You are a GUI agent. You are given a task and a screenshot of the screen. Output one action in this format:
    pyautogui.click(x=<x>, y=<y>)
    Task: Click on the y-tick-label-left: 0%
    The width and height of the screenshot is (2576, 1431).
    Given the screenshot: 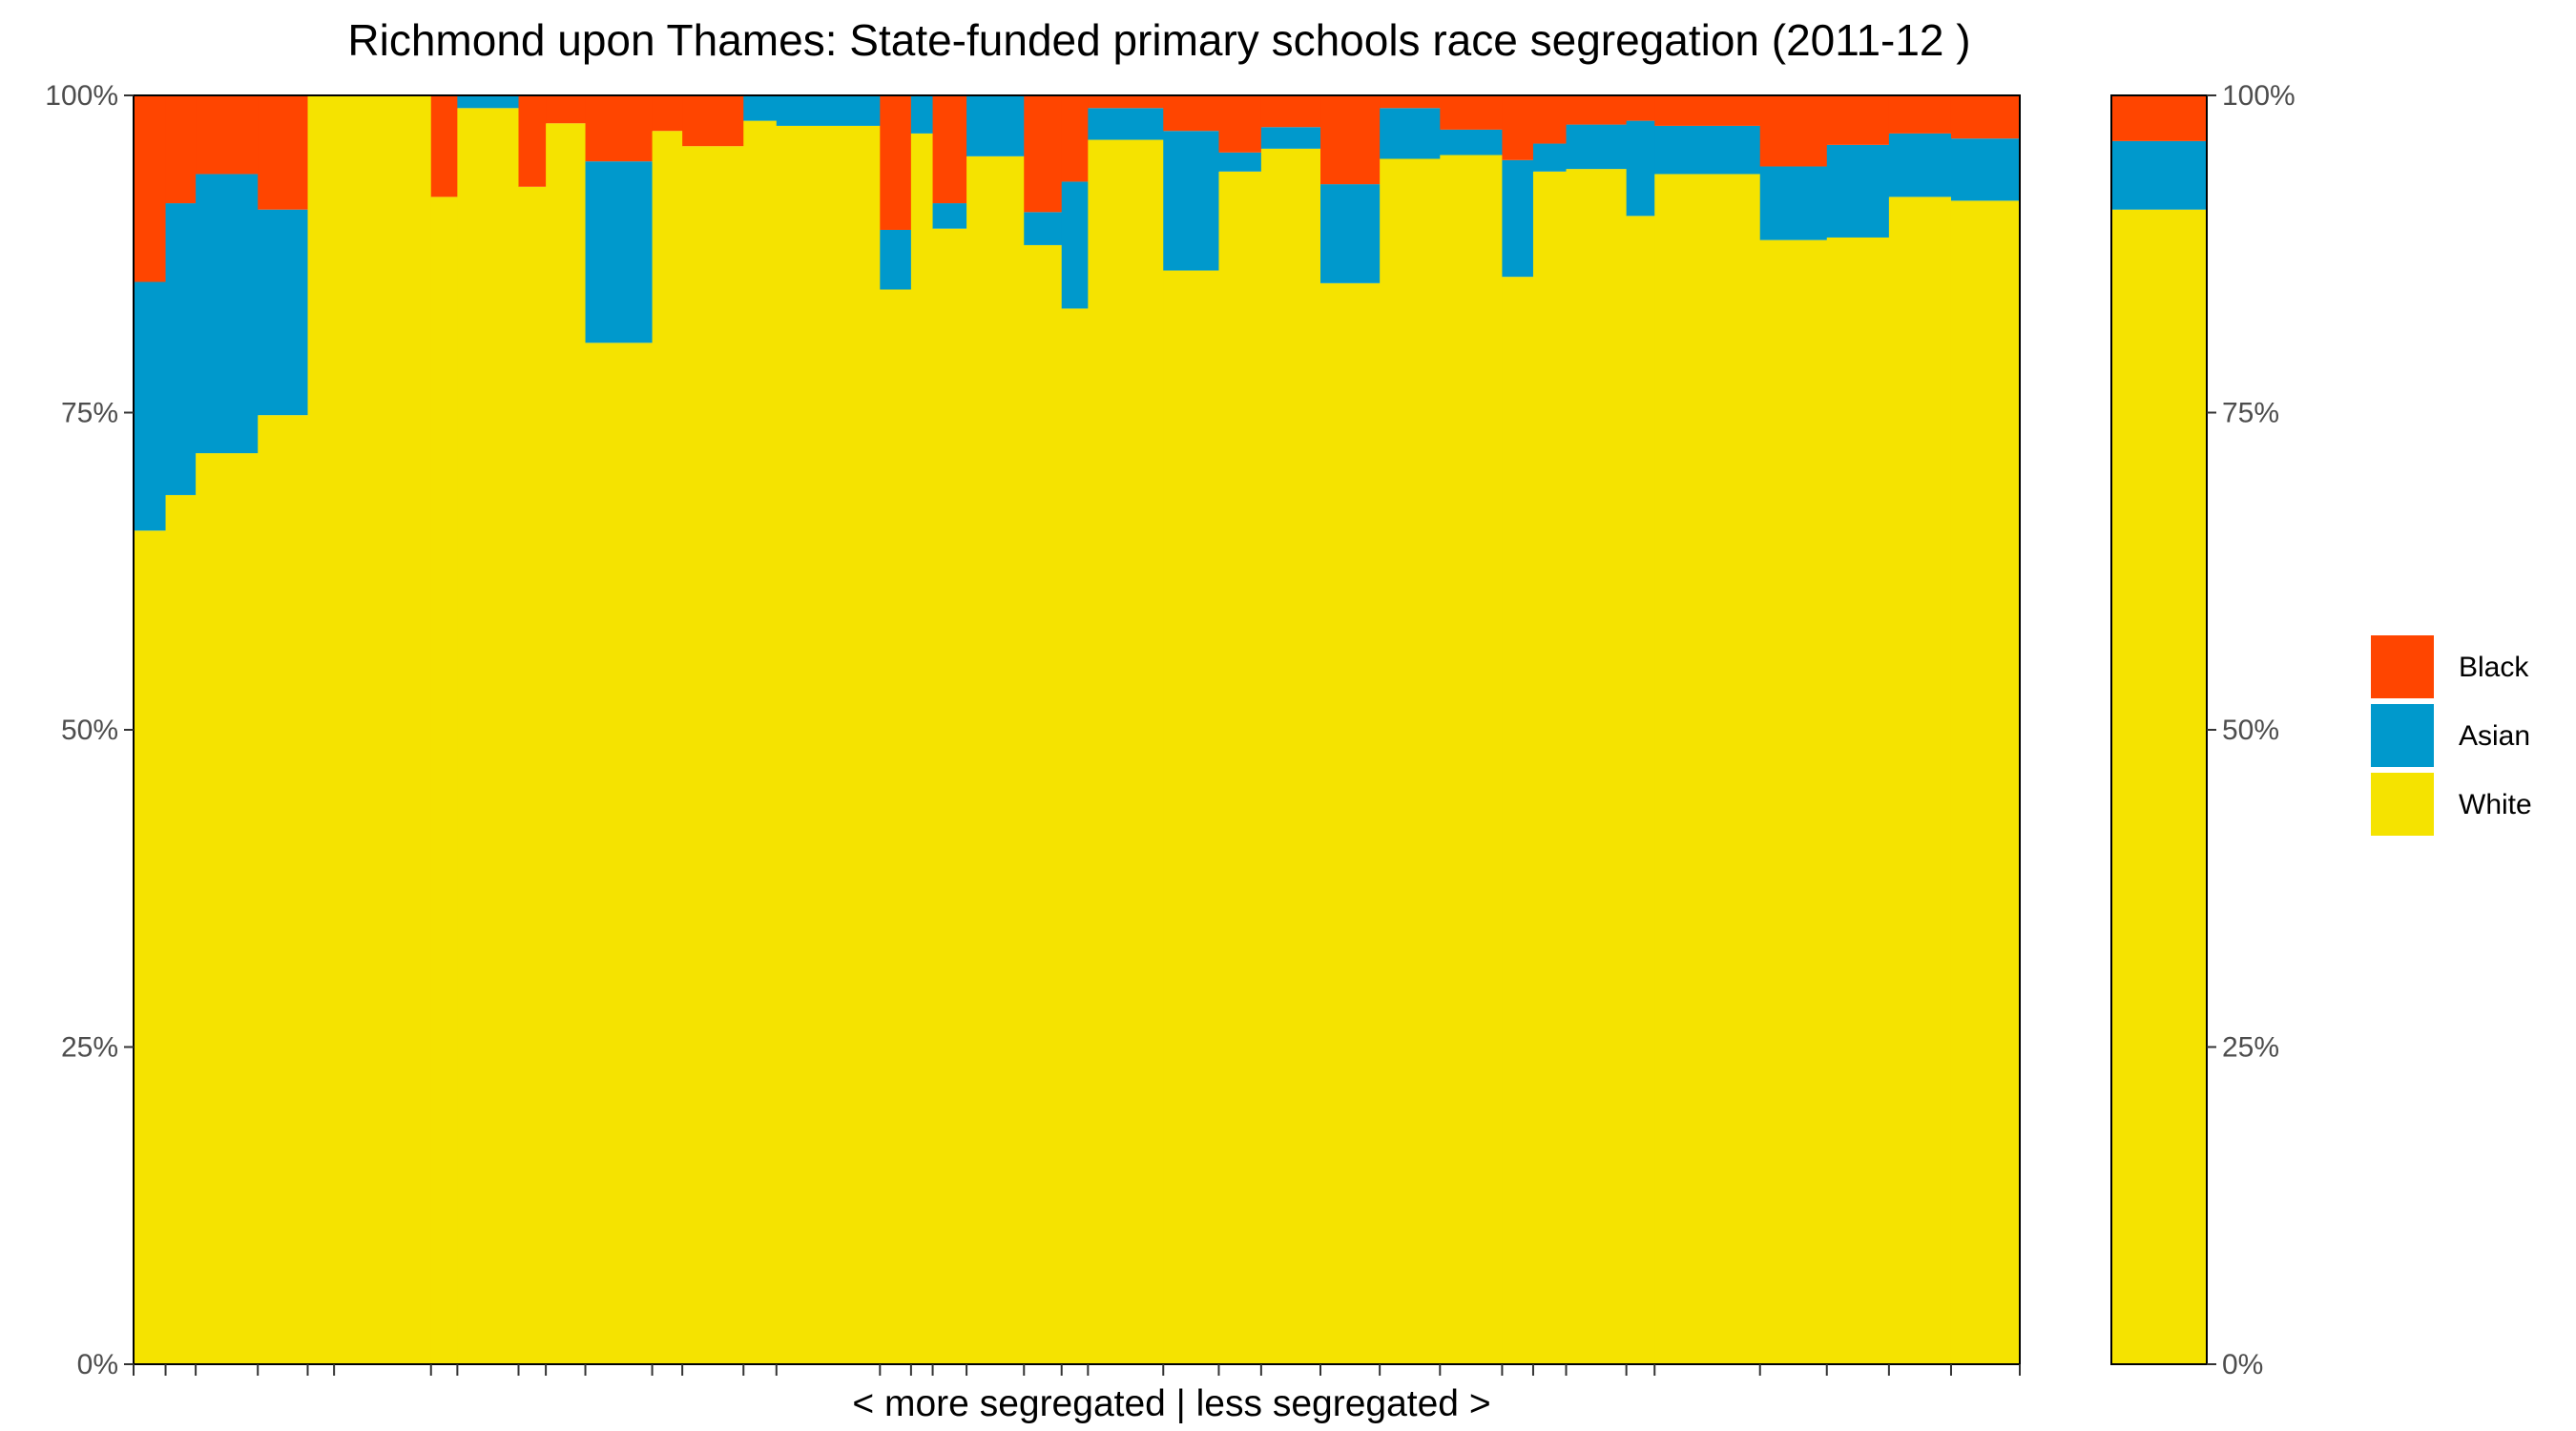 What is the action you would take?
    pyautogui.click(x=97, y=1364)
    